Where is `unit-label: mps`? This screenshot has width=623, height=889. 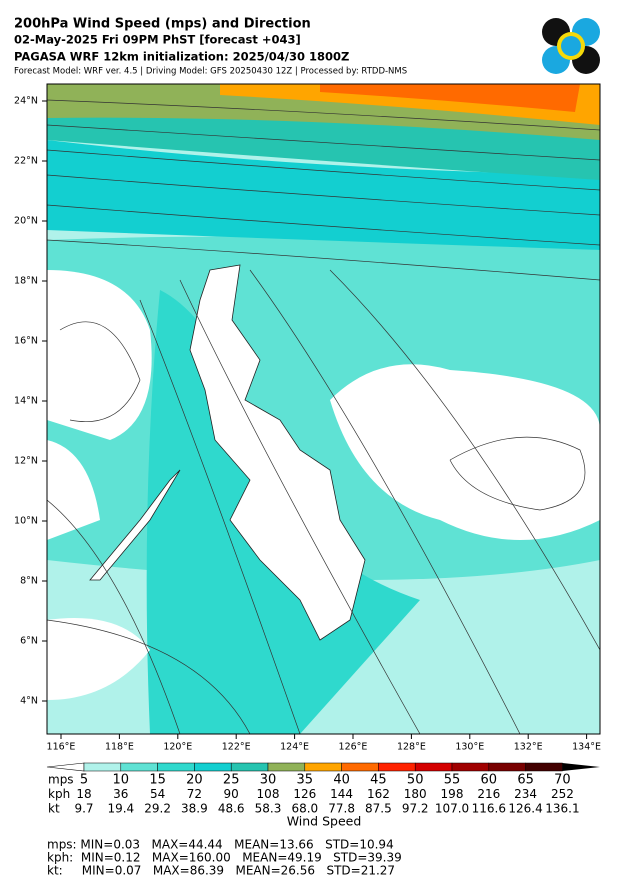
unit-label: mps is located at coordinates (61, 780).